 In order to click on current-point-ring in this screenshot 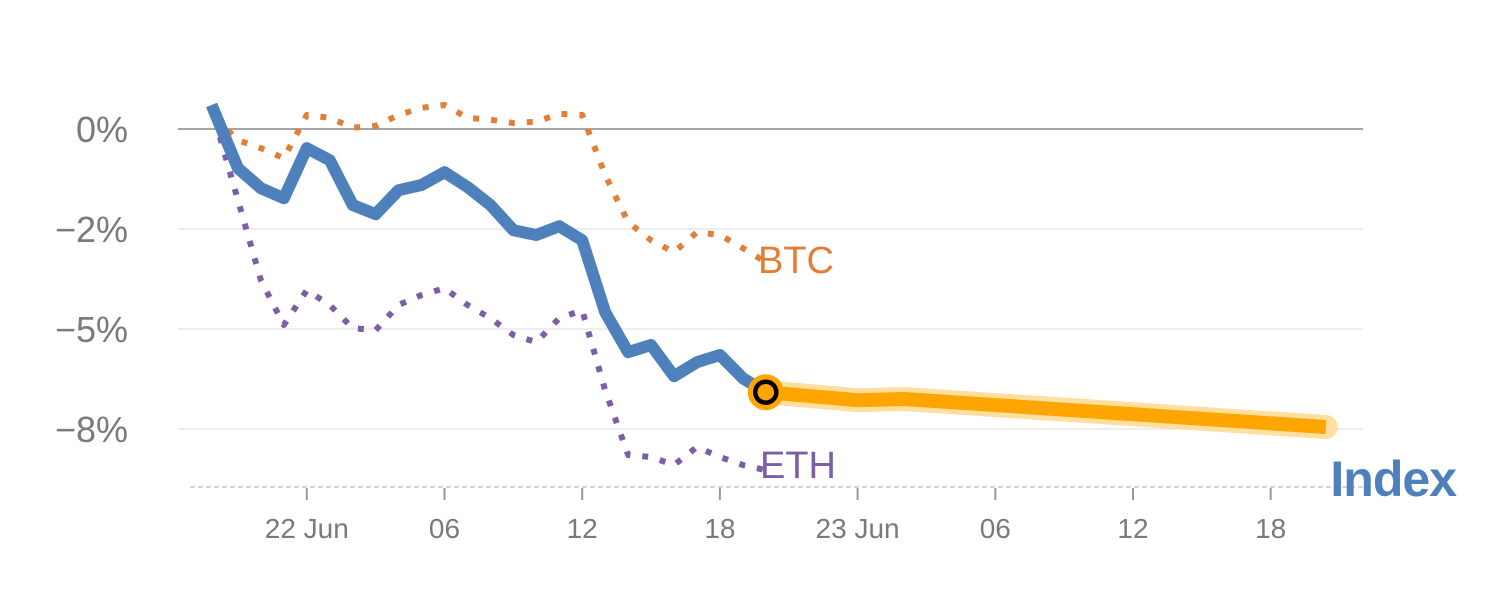, I will do `click(766, 392)`.